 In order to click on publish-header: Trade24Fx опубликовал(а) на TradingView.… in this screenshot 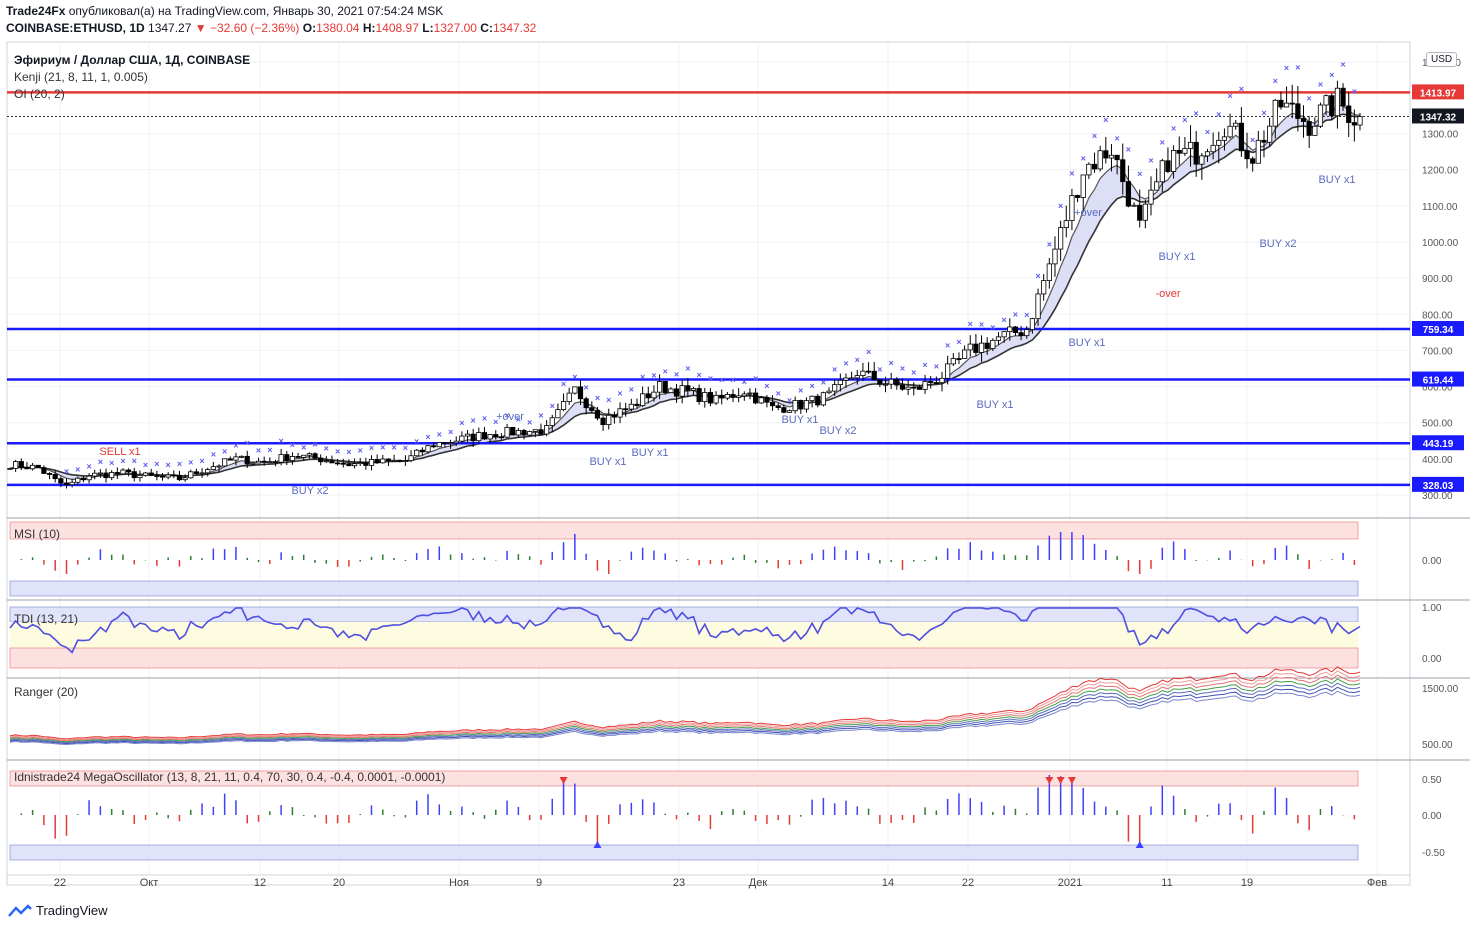, I will do `click(224, 11)`.